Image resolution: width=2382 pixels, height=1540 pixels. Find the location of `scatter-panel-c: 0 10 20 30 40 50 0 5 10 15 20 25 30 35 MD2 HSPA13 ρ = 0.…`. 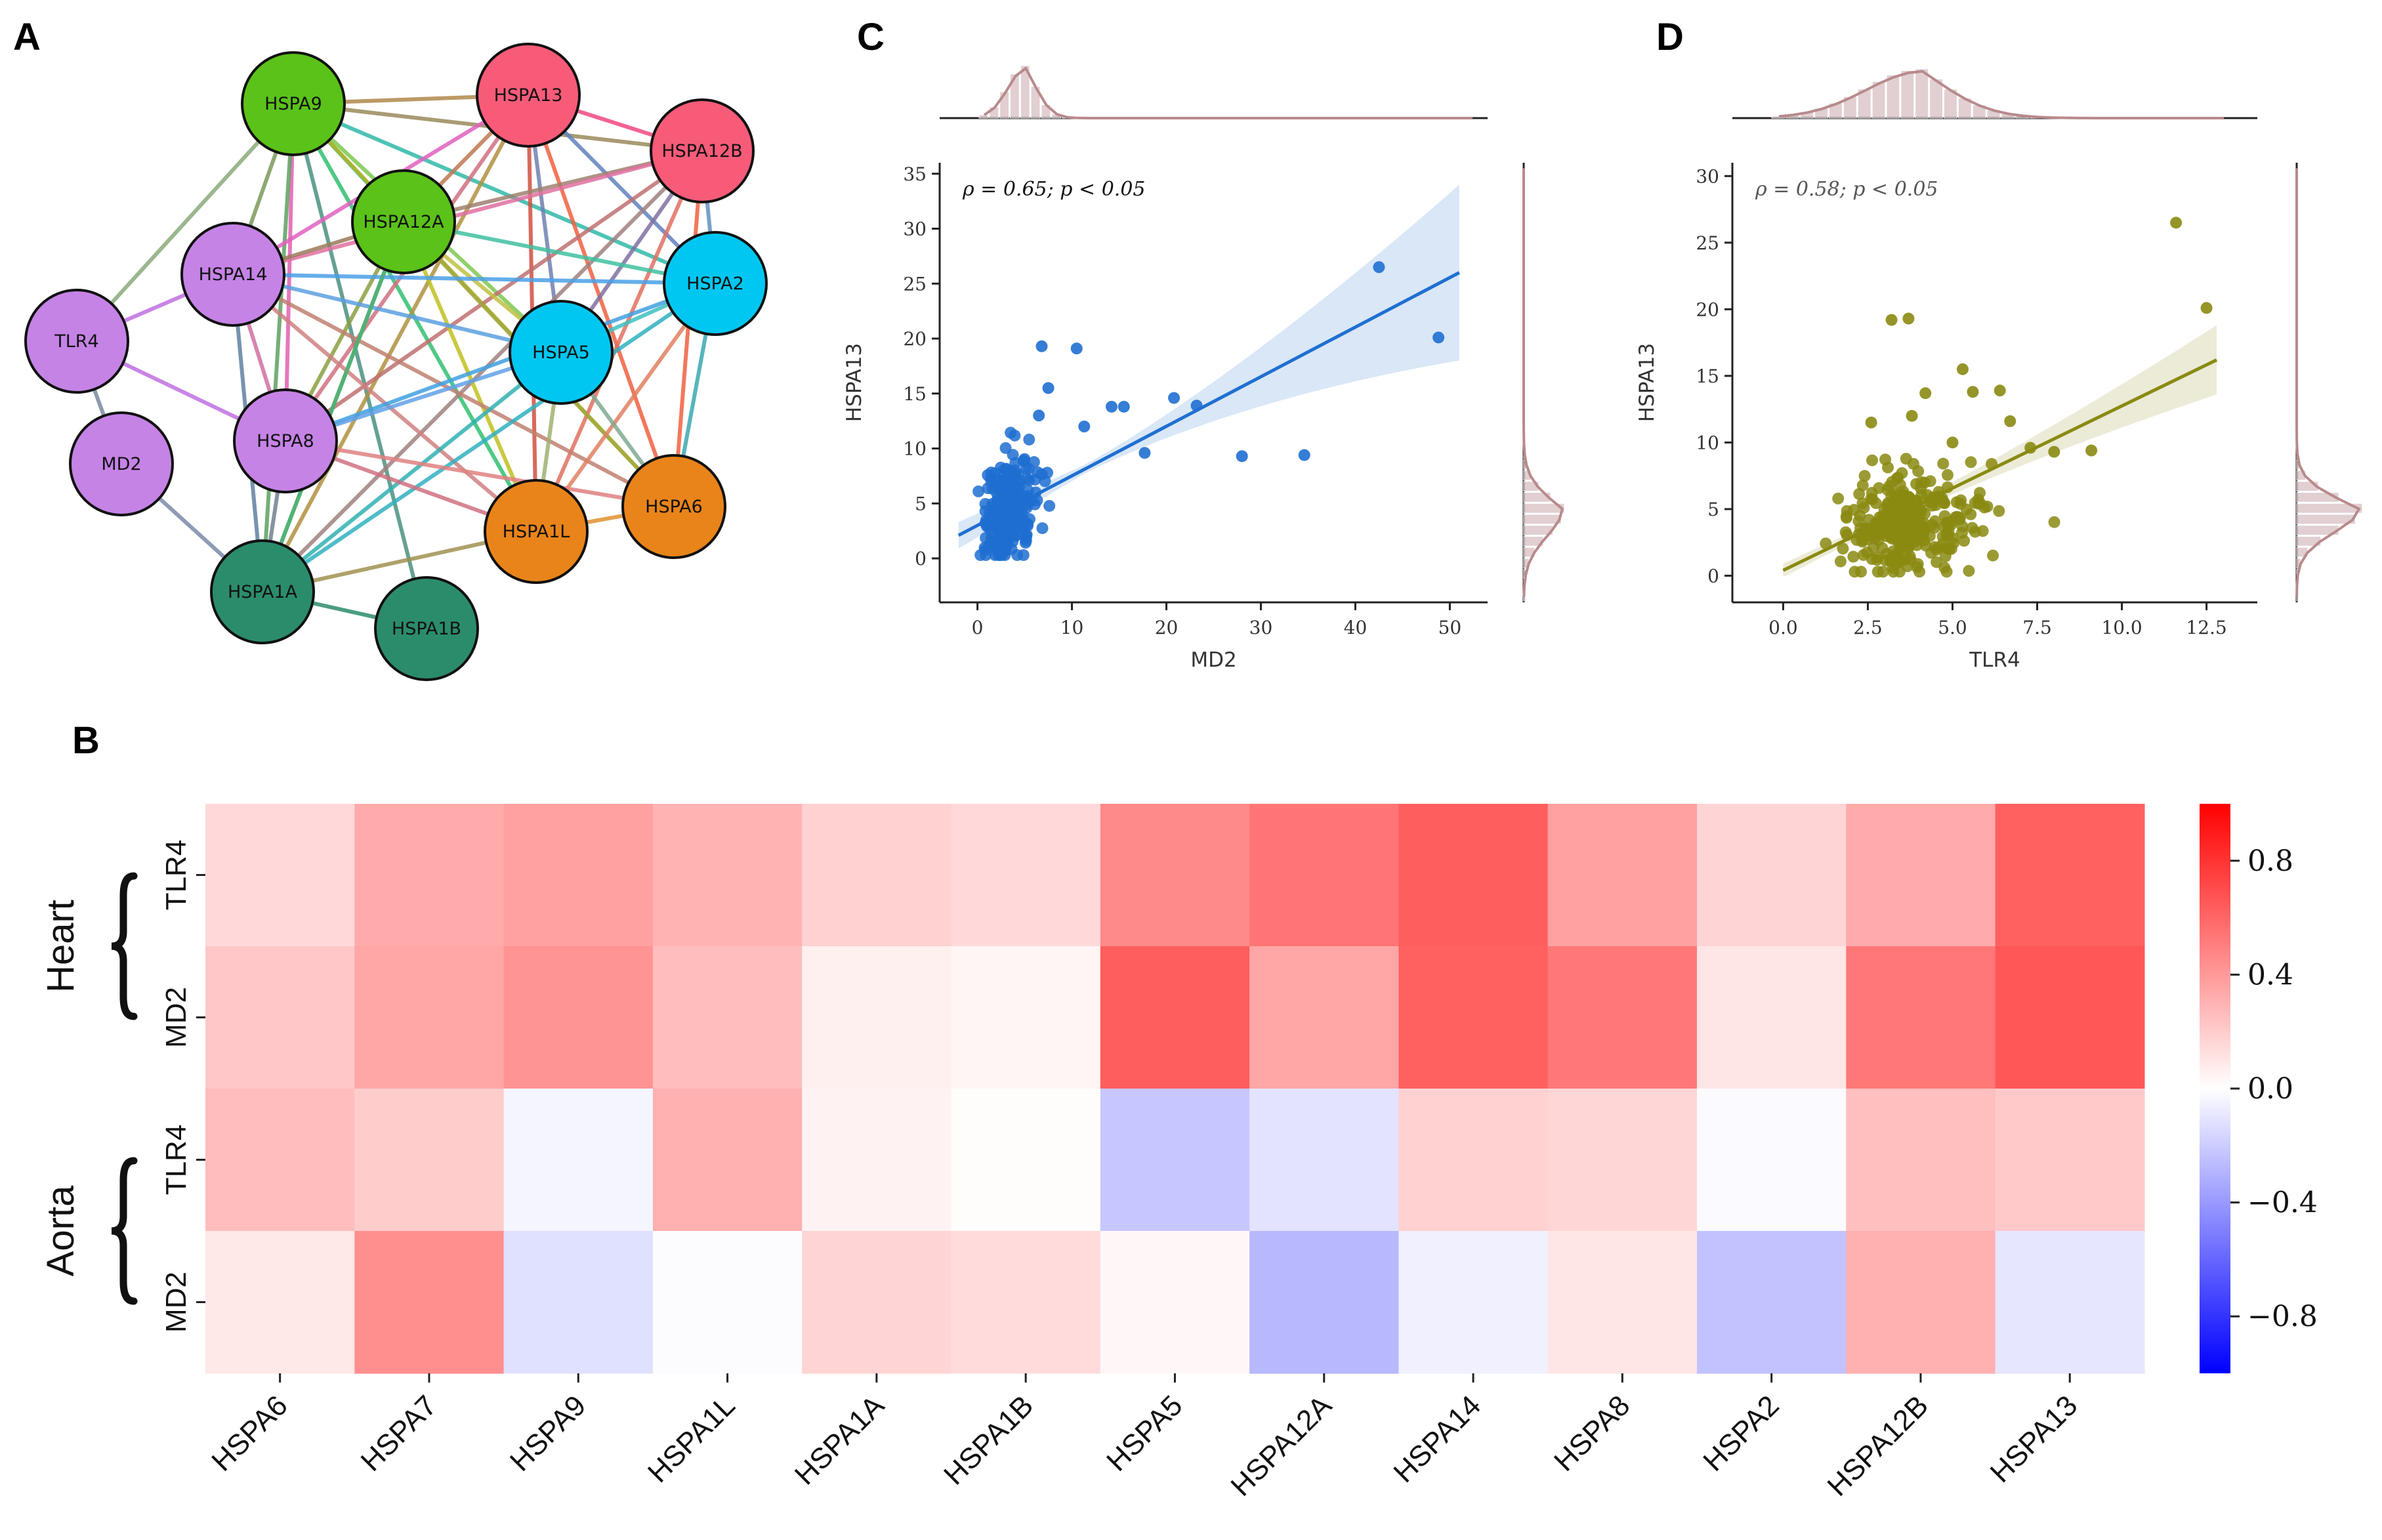

scatter-panel-c: 0 10 20 30 40 50 0 5 10 15 20 25 30 35 MD2 HSPA13 ρ = 0.… is located at coordinates (1204, 368).